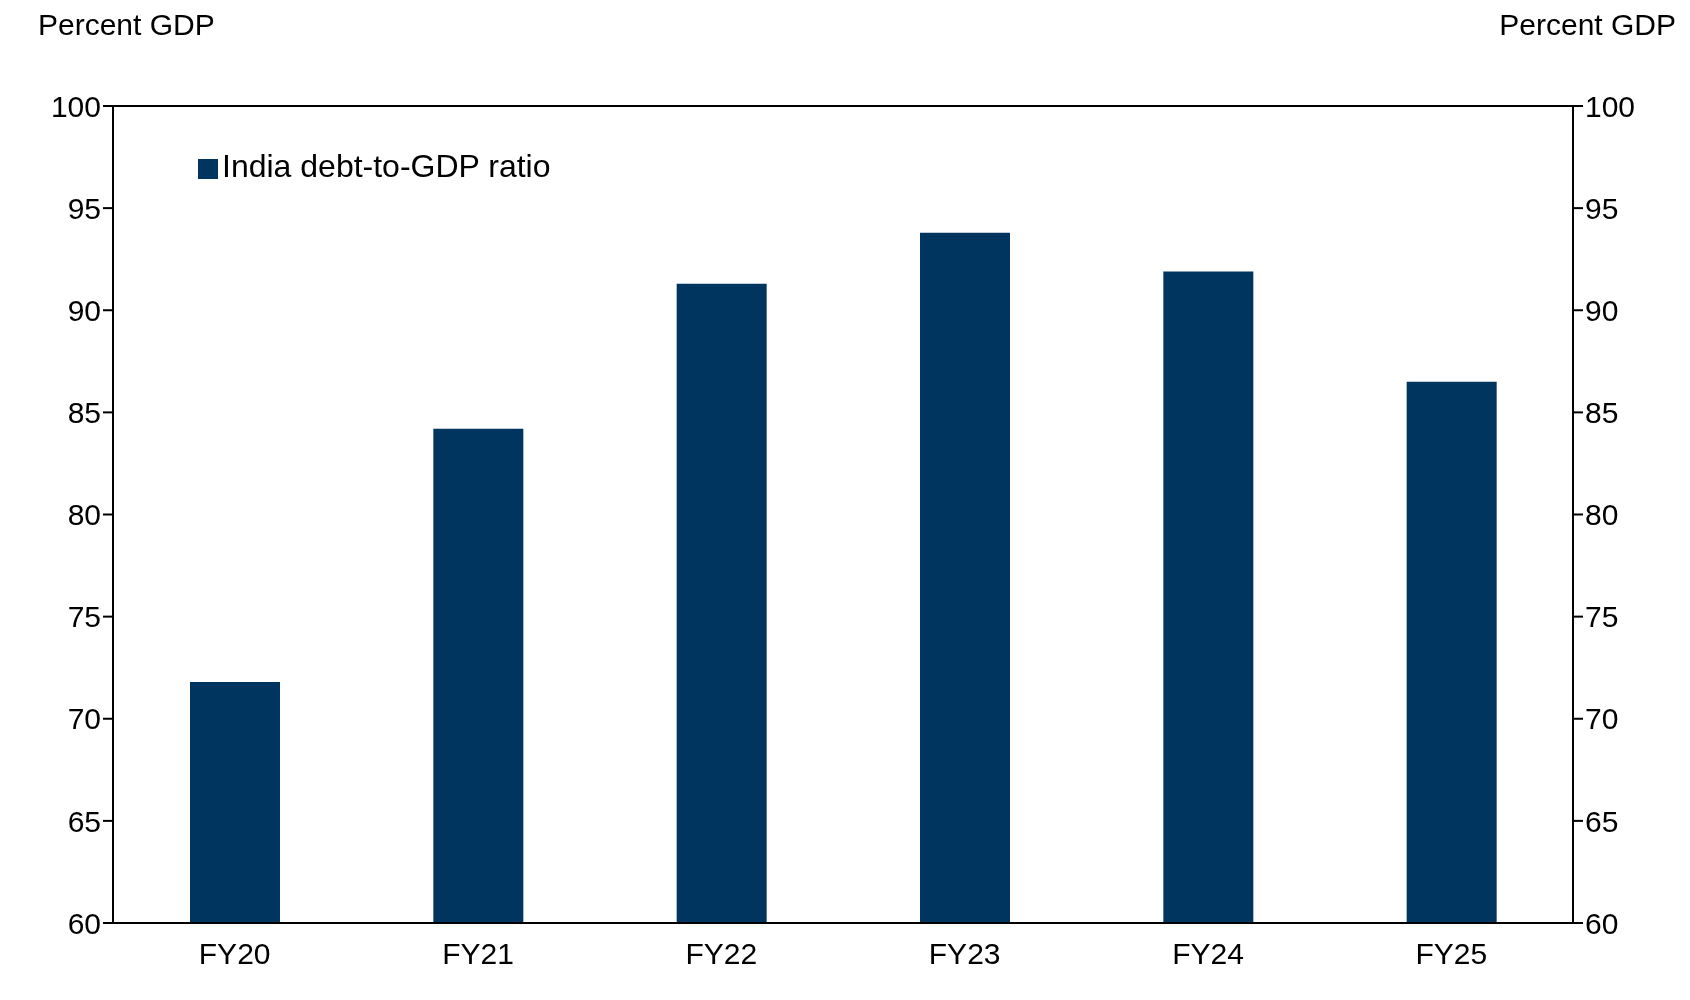  I want to click on y2-tick-label: 95, so click(1602, 208).